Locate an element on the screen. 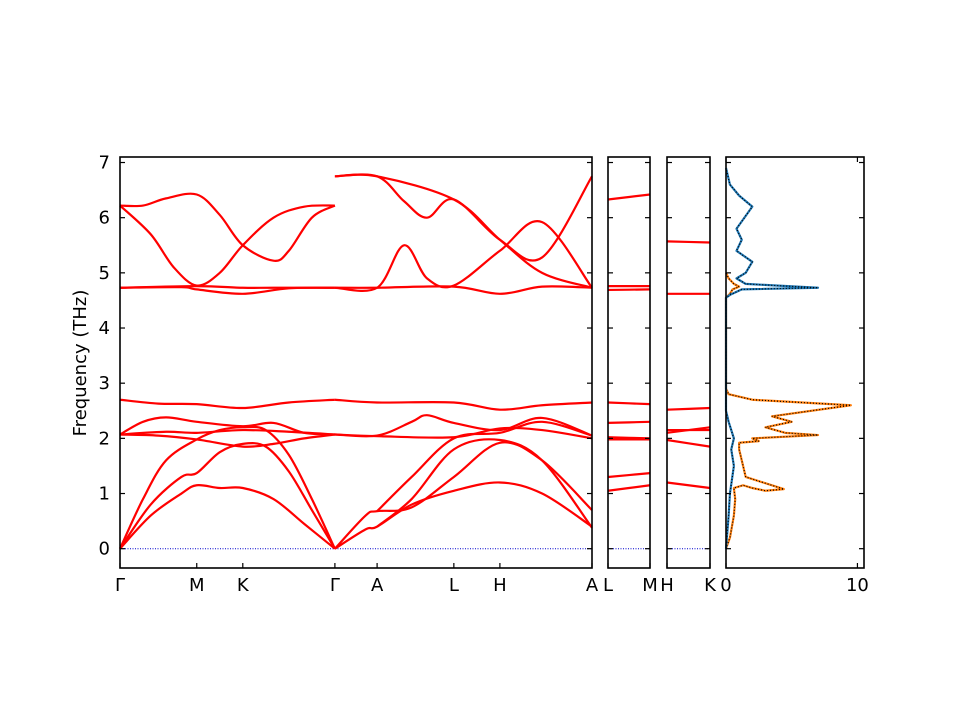 The width and height of the screenshot is (960, 720). y-tick-label: 3 is located at coordinates (104, 383).